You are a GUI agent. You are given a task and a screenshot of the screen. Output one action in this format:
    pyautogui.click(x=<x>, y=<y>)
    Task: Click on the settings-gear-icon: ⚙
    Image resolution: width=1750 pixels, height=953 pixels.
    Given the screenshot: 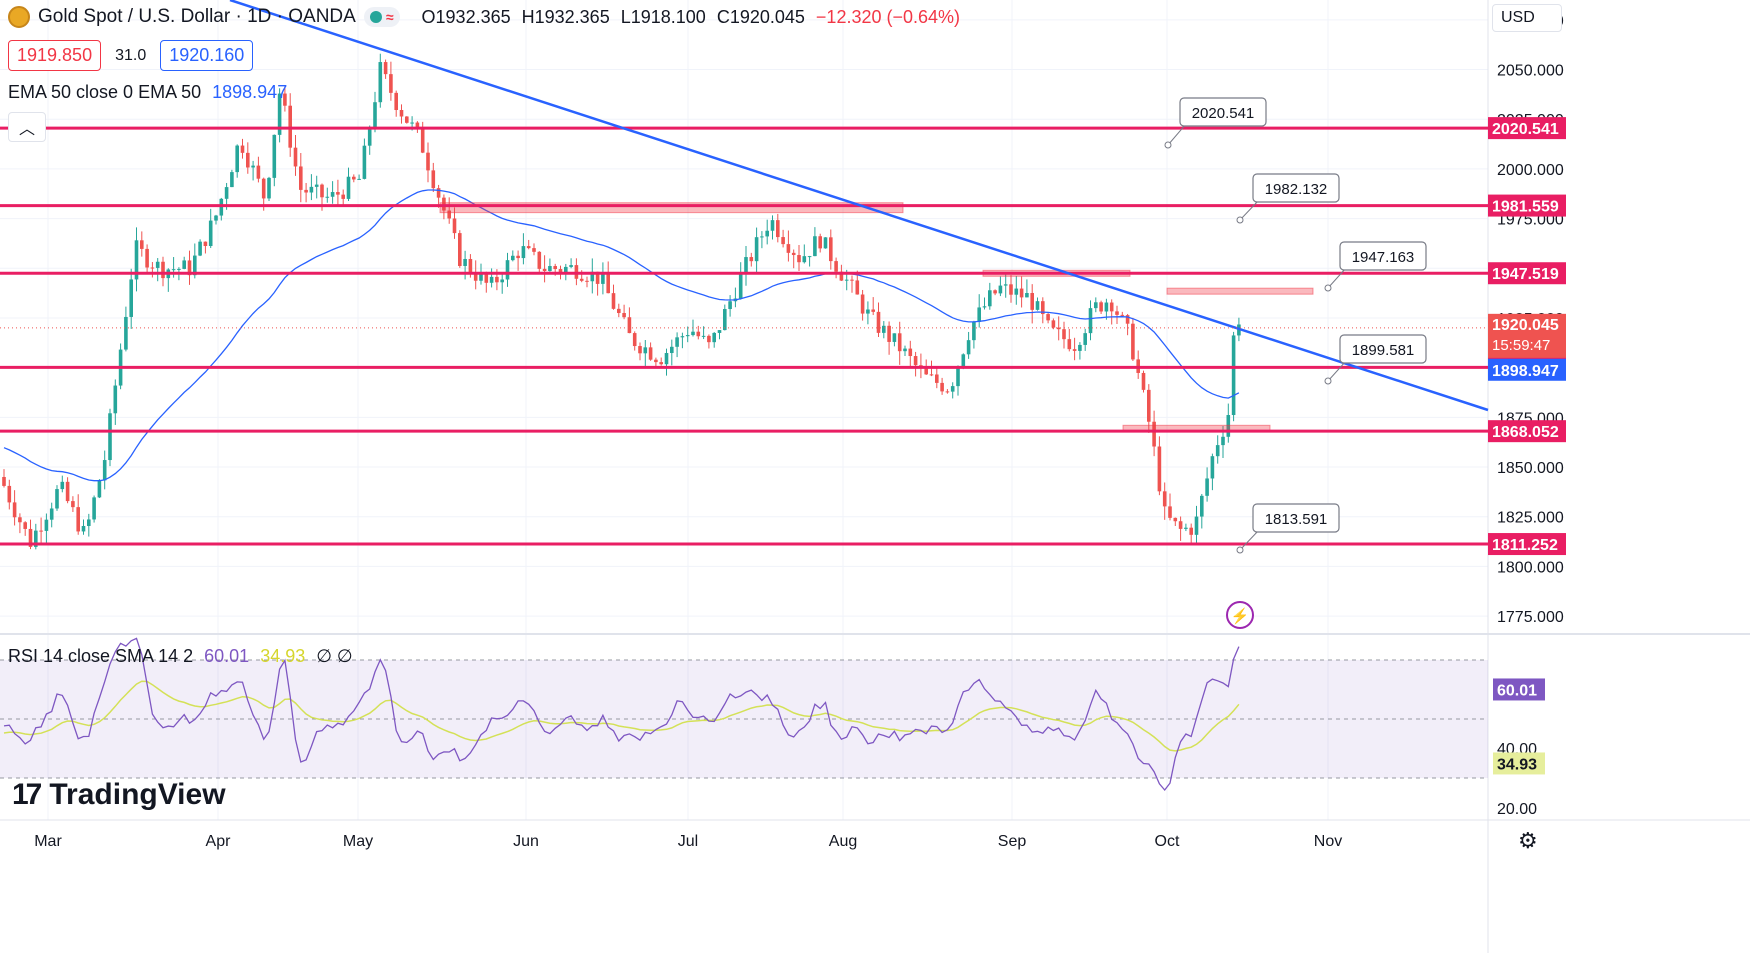 What is the action you would take?
    pyautogui.click(x=1528, y=840)
    